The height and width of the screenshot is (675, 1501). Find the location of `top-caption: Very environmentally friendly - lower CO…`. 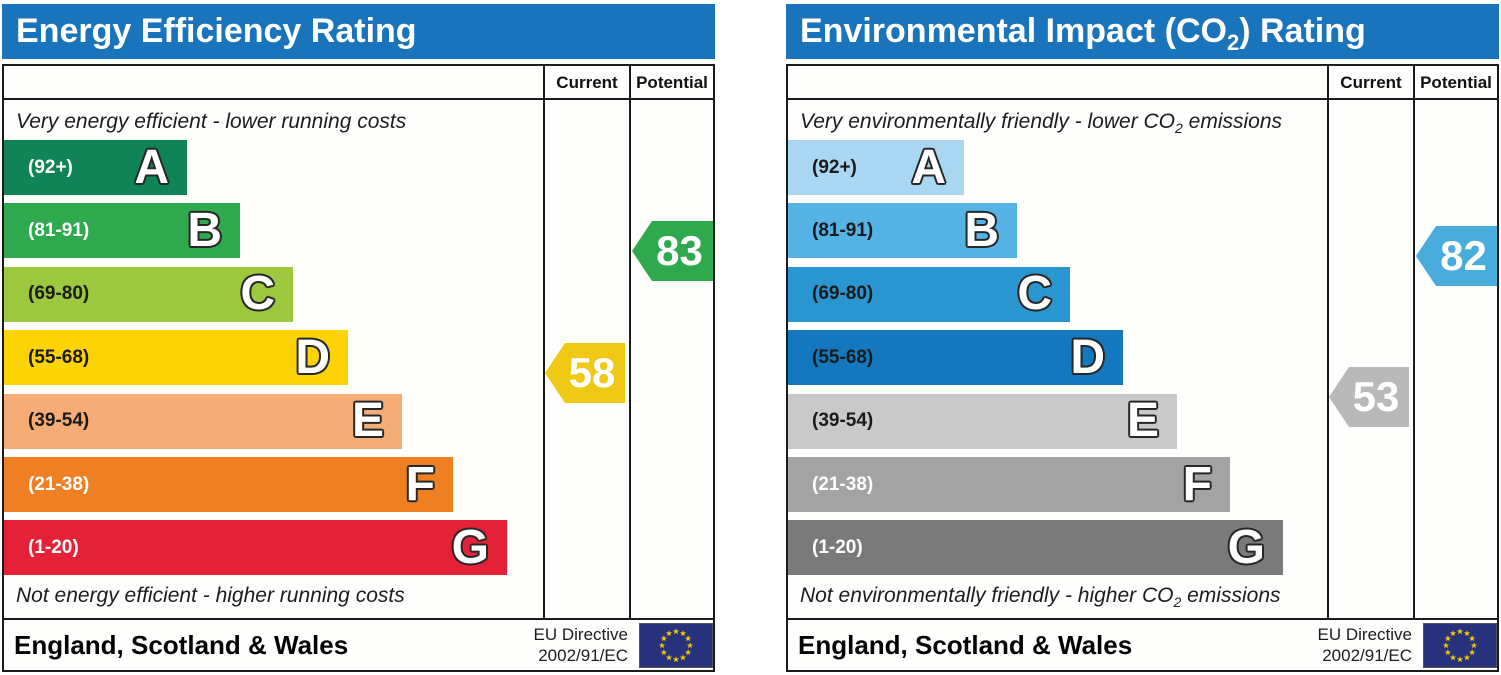

top-caption: Very environmentally friendly - lower CO… is located at coordinates (1041, 123).